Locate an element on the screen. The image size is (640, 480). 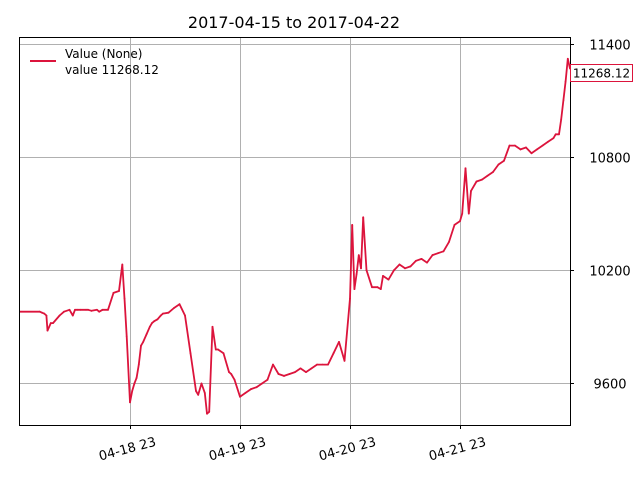
last-value-annotation: 11268.12 is located at coordinates (601, 73).